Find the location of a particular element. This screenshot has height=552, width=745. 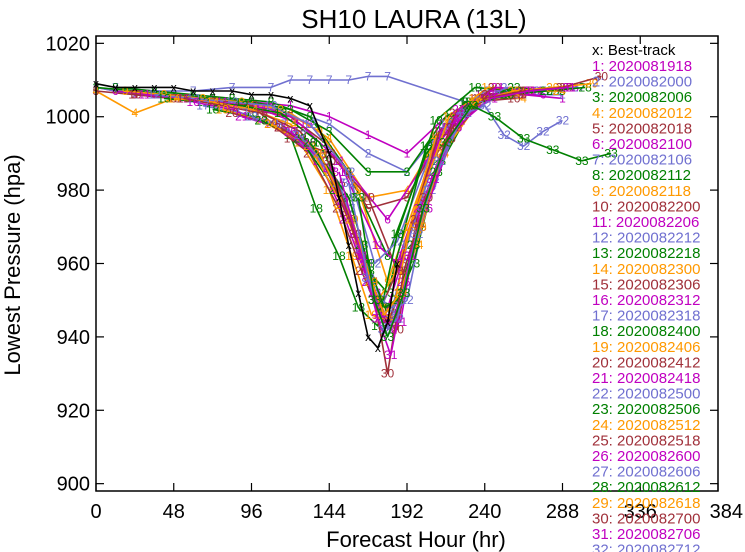

legend-entry: 17: 2020082318 is located at coordinates (646, 316).